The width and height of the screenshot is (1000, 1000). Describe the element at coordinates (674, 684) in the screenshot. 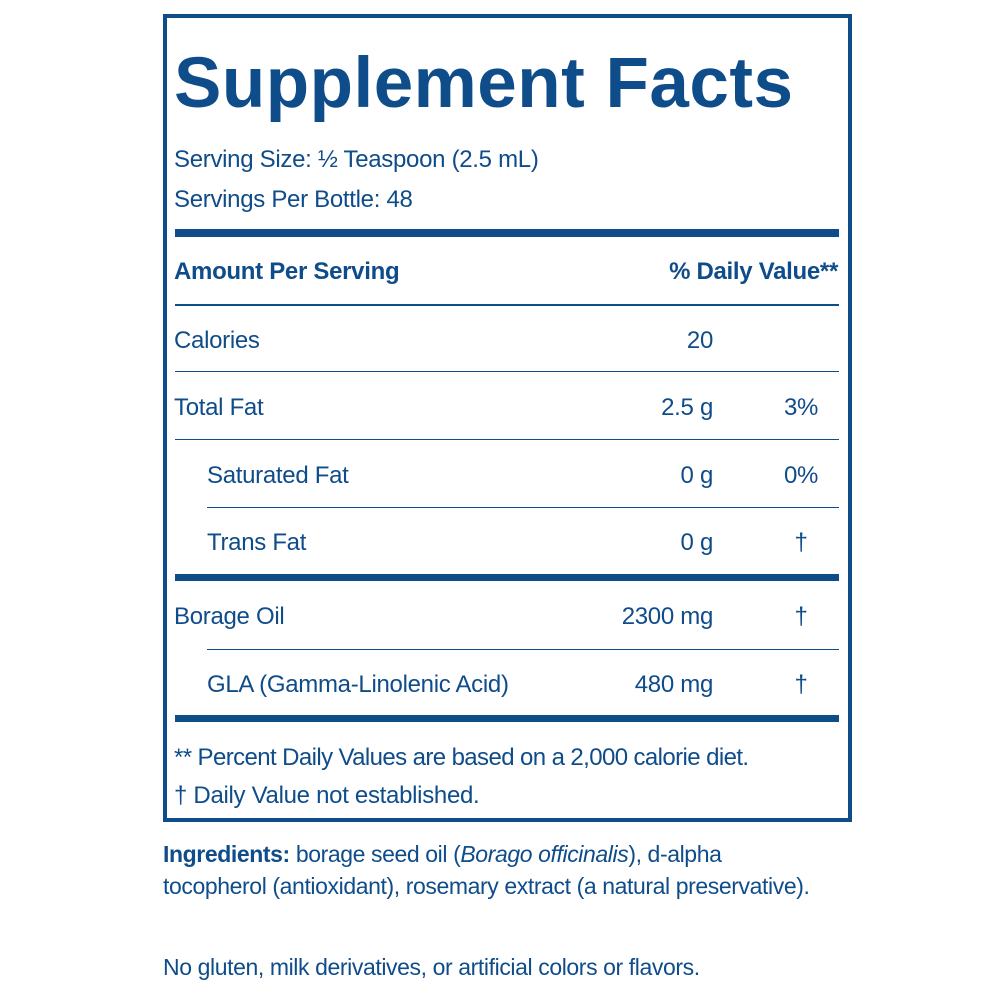

I see `row-amount: 480 mg` at that location.